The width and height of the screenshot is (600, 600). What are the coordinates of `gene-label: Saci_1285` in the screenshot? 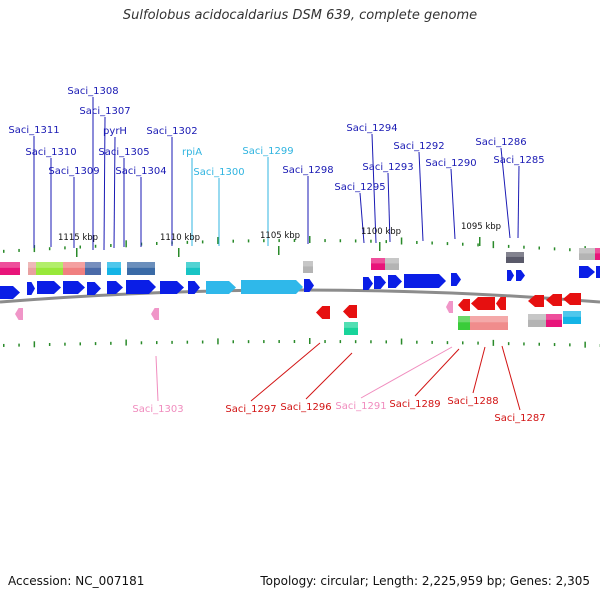 It's located at (518, 160).